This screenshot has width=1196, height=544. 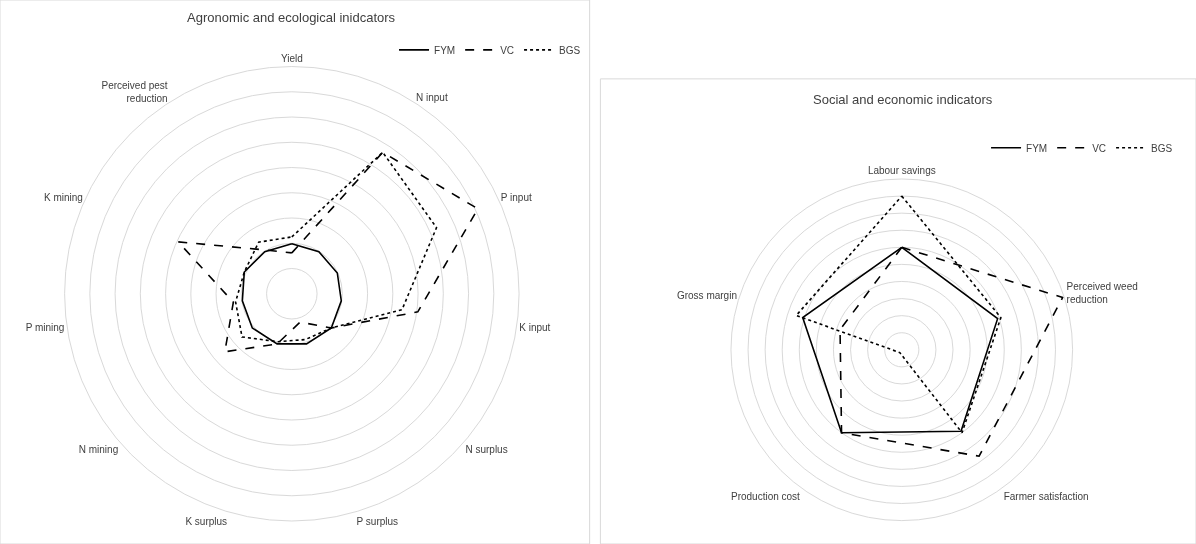 I want to click on spoke-label: Production cost, so click(x=765, y=497).